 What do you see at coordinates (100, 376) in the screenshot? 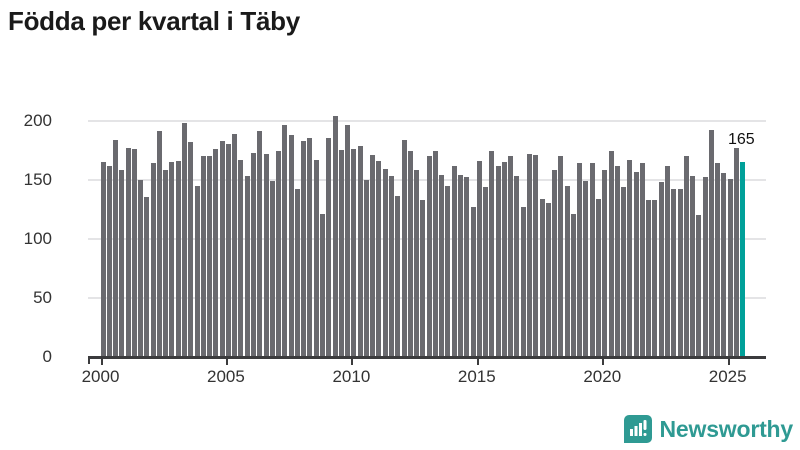
I see `x-axis-tick-label: 2000` at bounding box center [100, 376].